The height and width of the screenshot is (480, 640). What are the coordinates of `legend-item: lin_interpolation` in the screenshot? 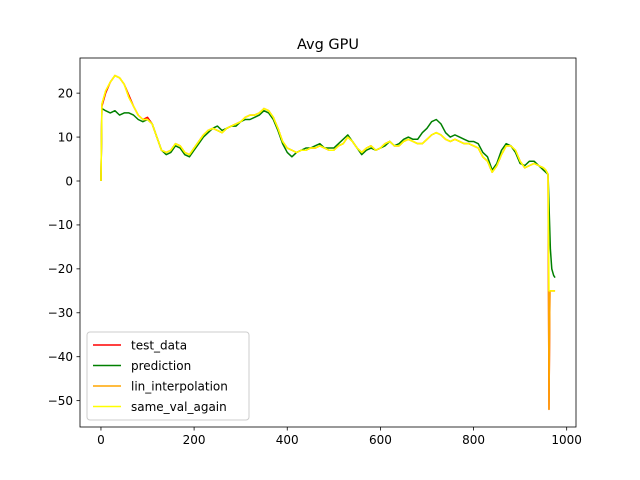 It's located at (160, 386).